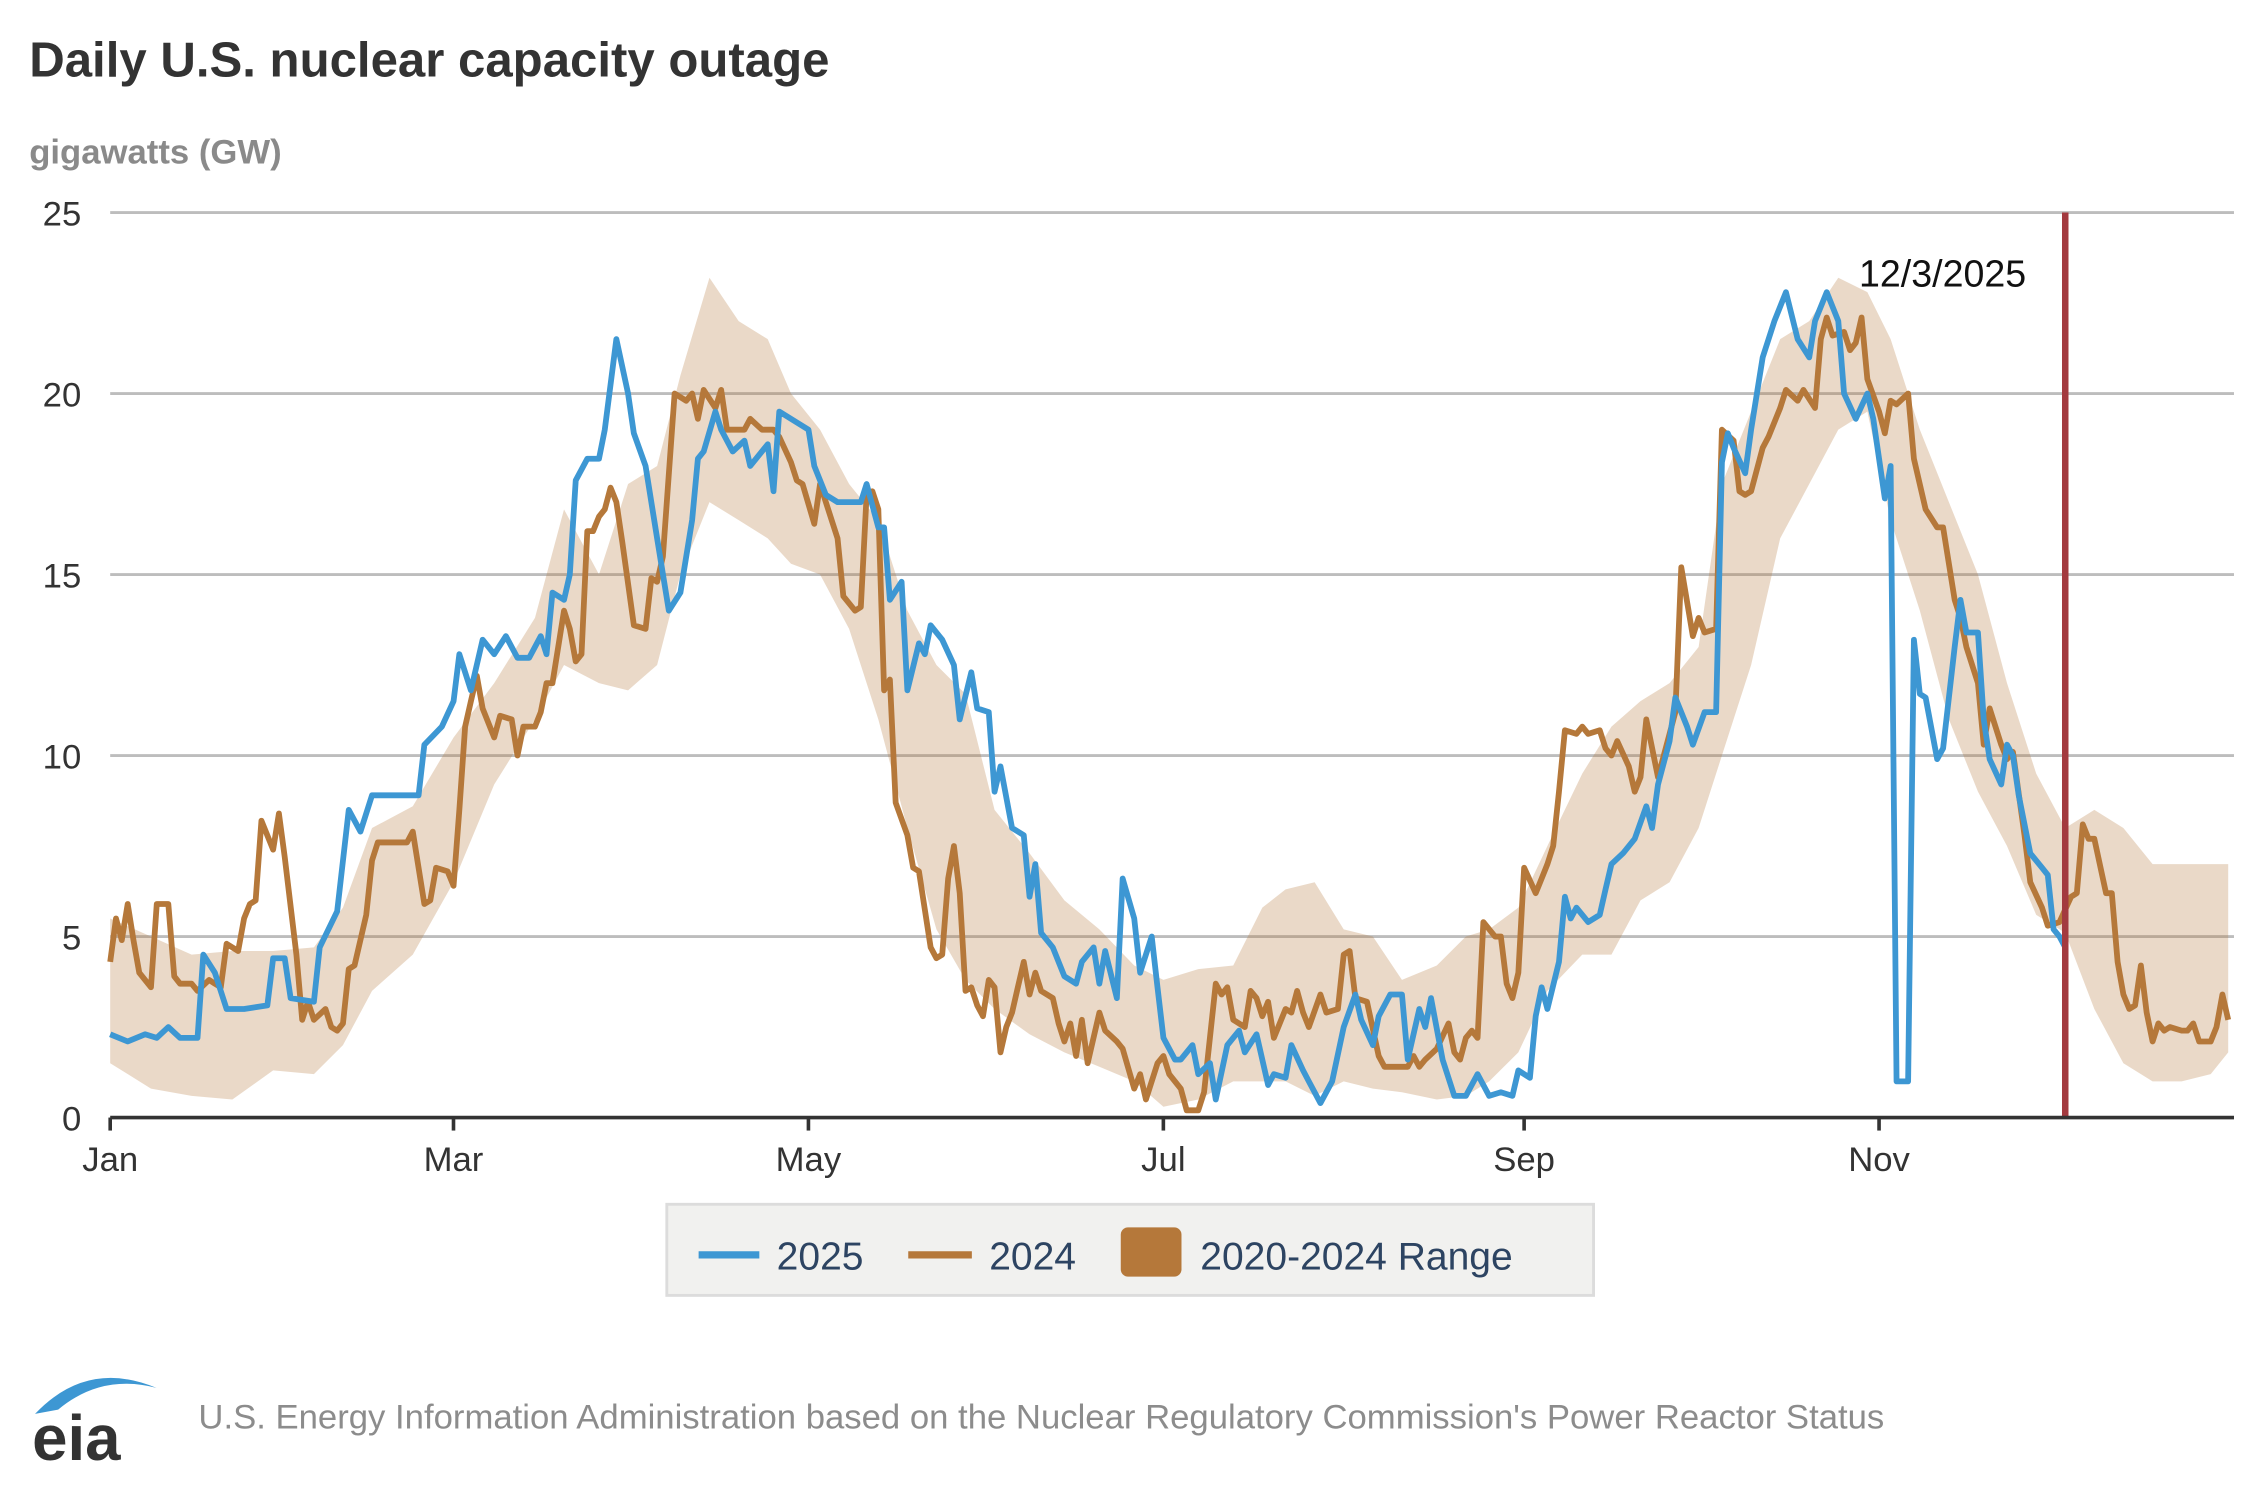 This screenshot has height=1492, width=2256. I want to click on current-date-label: 12/3/2025, so click(1942, 273).